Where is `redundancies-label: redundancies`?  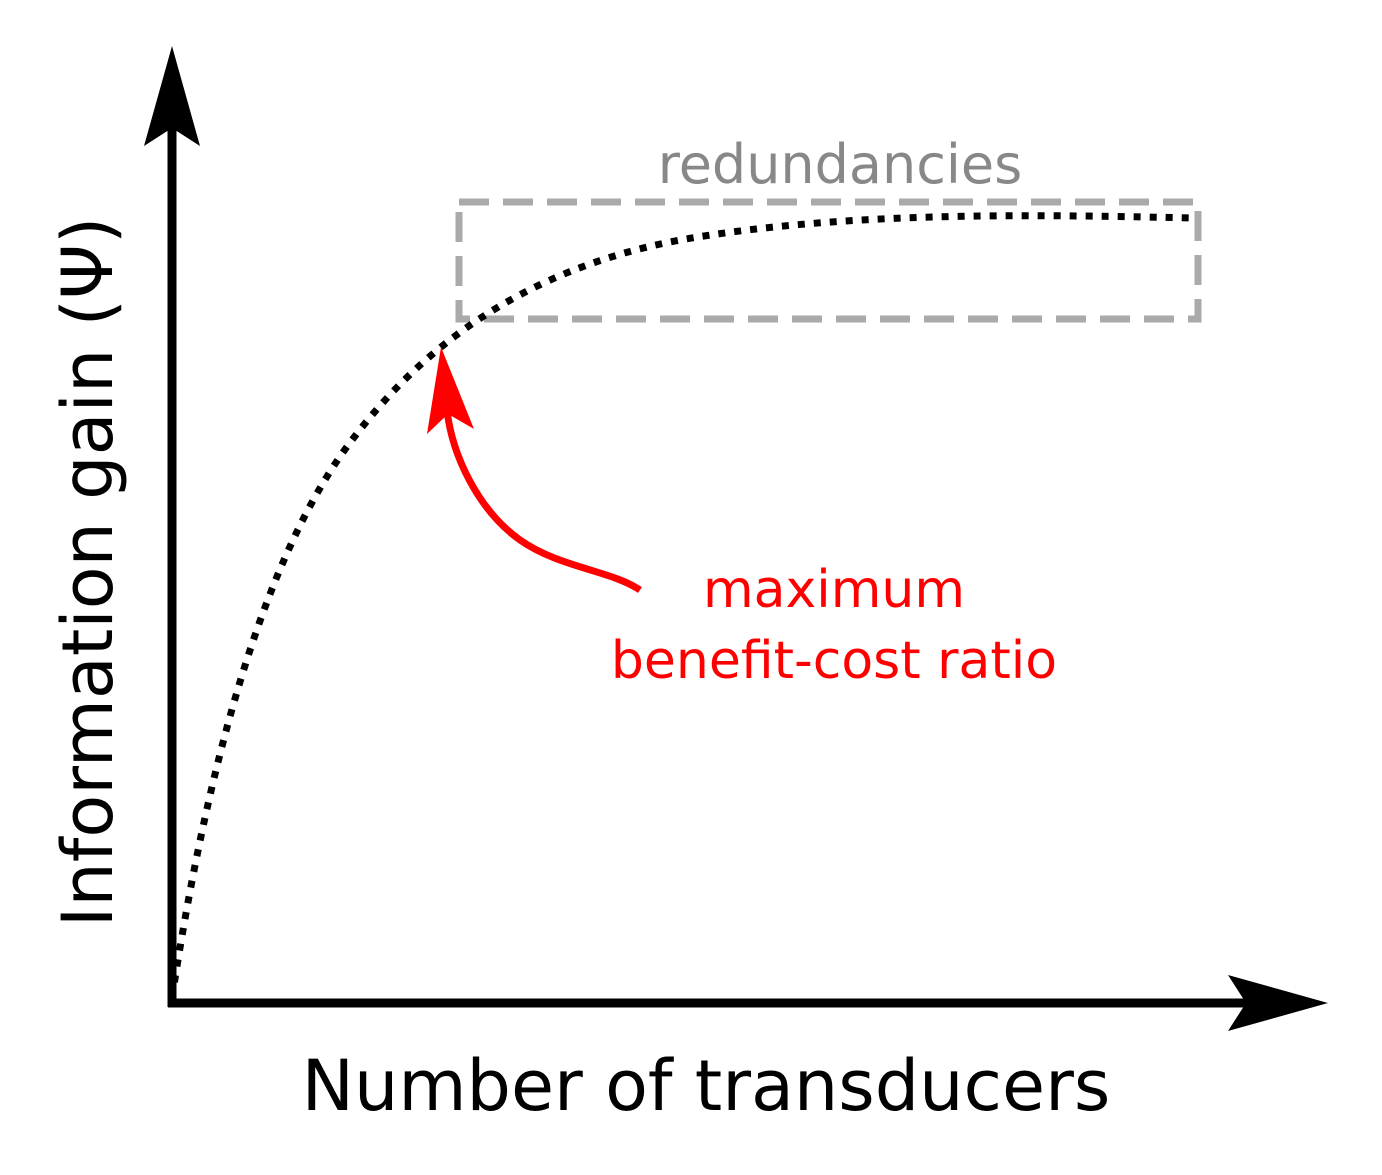 redundancies-label: redundancies is located at coordinates (840, 164).